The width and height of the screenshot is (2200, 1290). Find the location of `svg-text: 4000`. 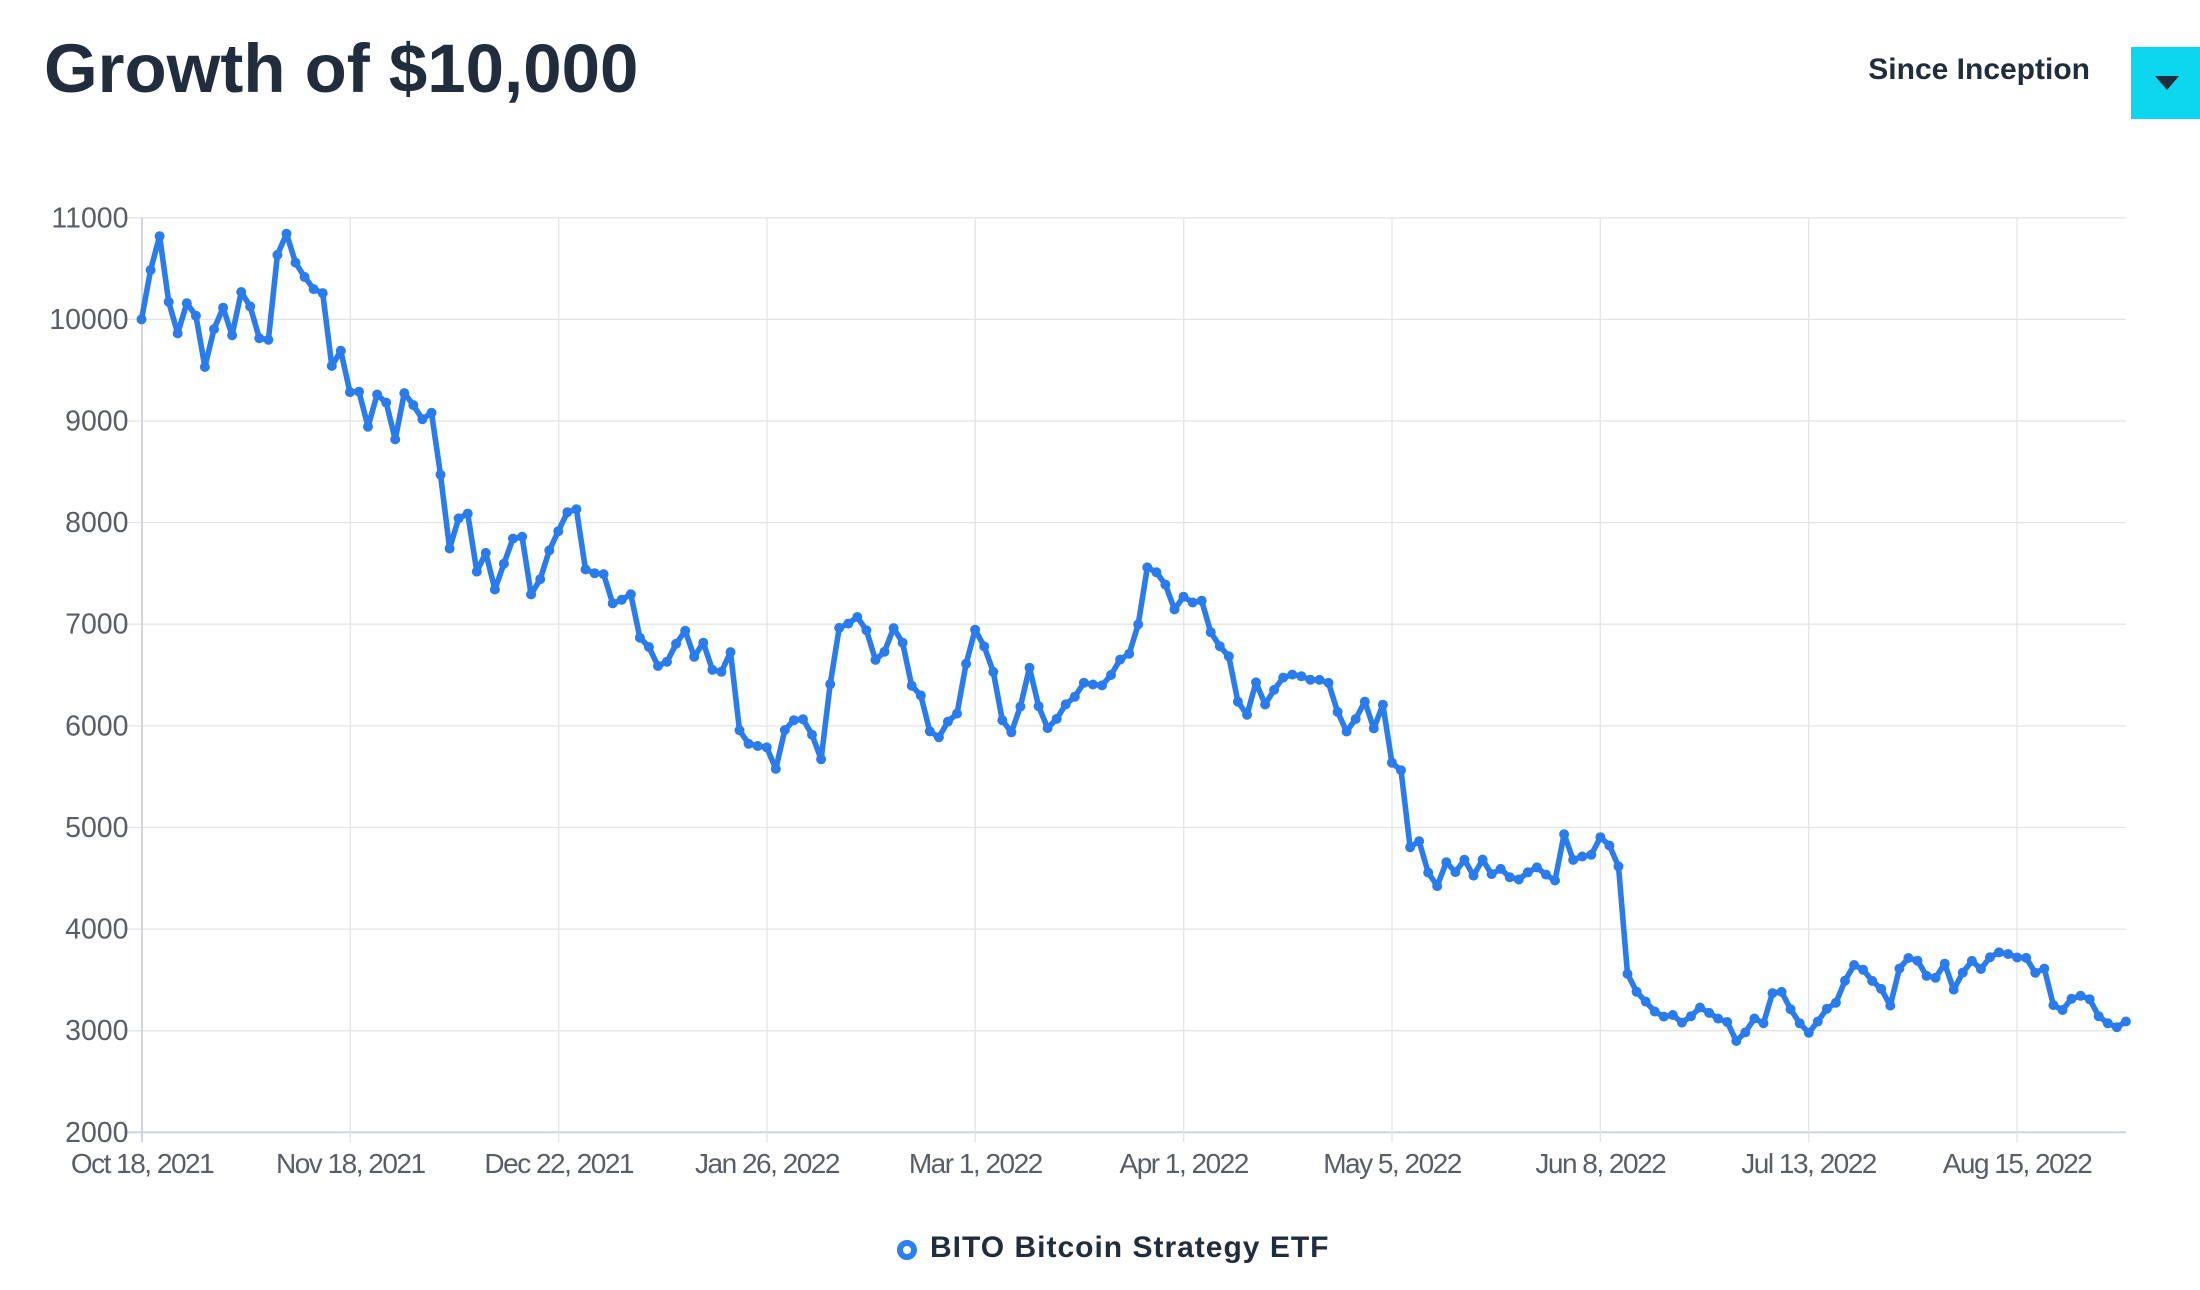

svg-text: 4000 is located at coordinates (96, 930).